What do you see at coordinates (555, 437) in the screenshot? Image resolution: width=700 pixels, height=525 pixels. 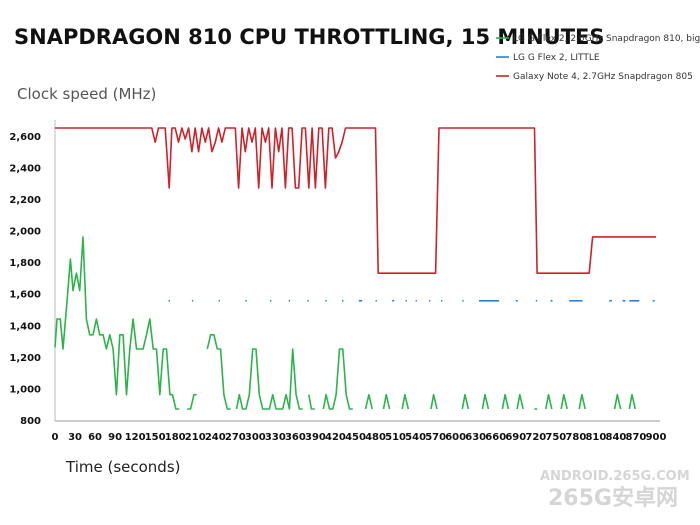 I see `x-tick-label: 750` at bounding box center [555, 437].